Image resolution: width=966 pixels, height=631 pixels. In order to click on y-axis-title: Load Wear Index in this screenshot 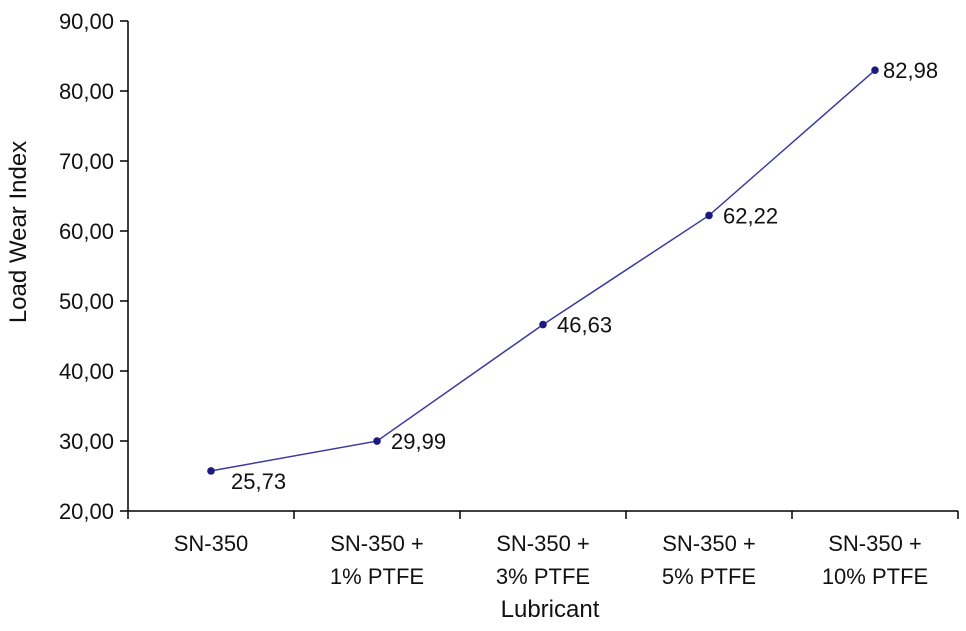, I will do `click(18, 232)`.